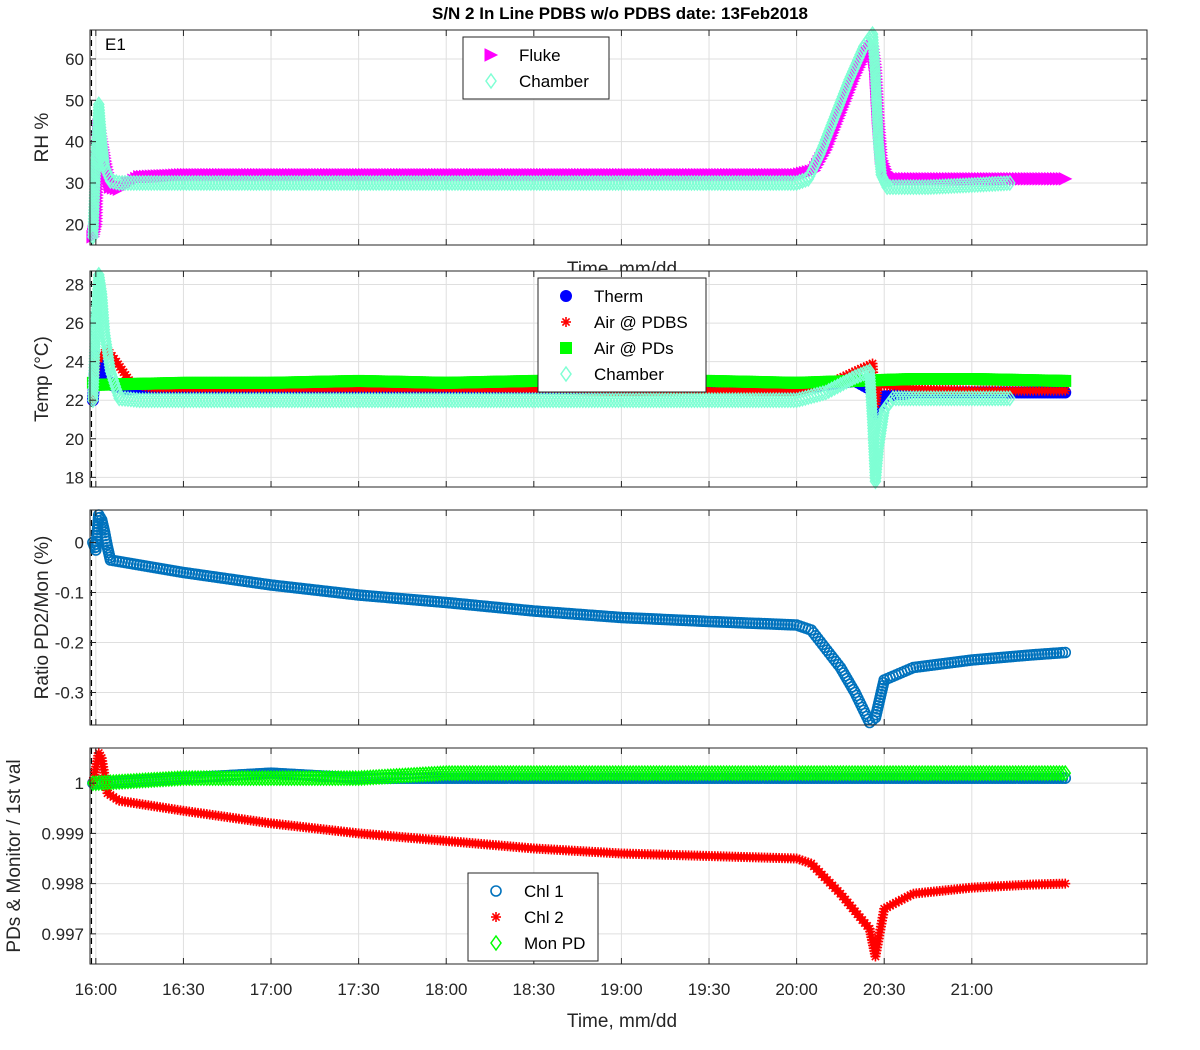 This screenshot has height=1050, width=1200. What do you see at coordinates (1065, 390) in the screenshot?
I see `data-point-stroke` at bounding box center [1065, 390].